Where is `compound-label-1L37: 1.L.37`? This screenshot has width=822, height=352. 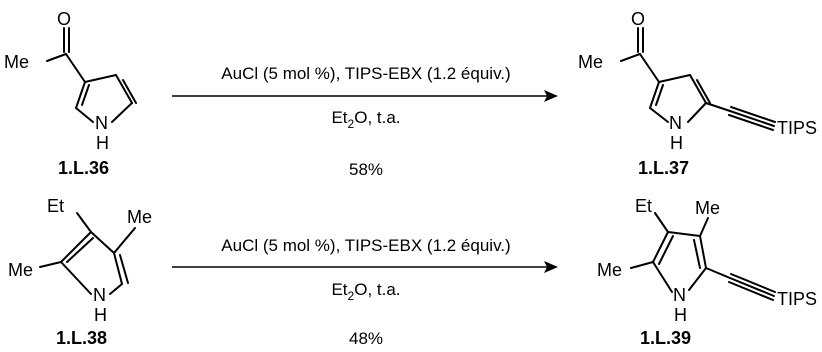 compound-label-1L37: 1.L.37 is located at coordinates (663, 168).